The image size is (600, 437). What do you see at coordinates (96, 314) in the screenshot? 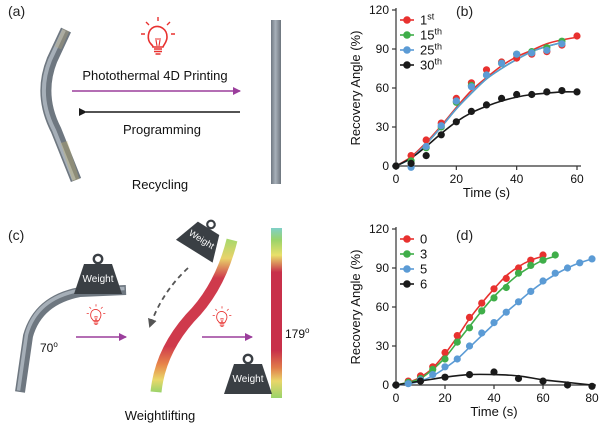
I see `bulb-icon-c1` at bounding box center [96, 314].